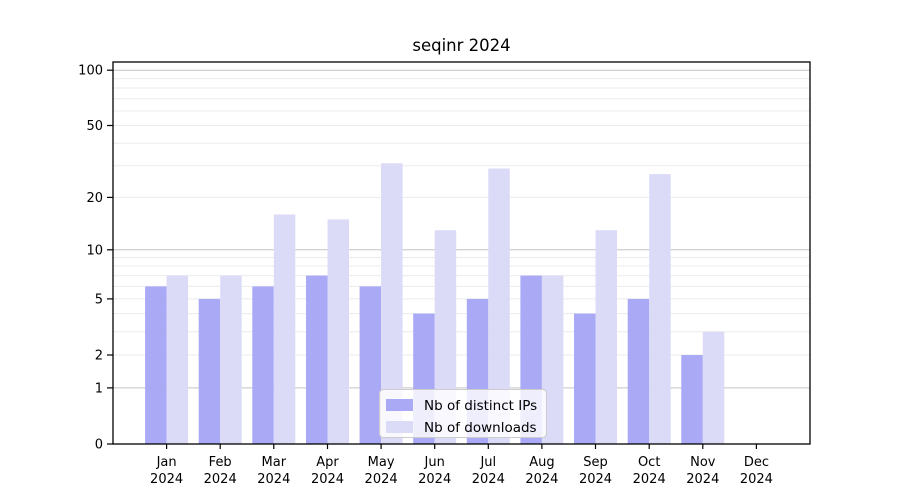 Image resolution: width=900 pixels, height=500 pixels. I want to click on x-tick-label-aug-2024: Aug 2024, so click(541, 471).